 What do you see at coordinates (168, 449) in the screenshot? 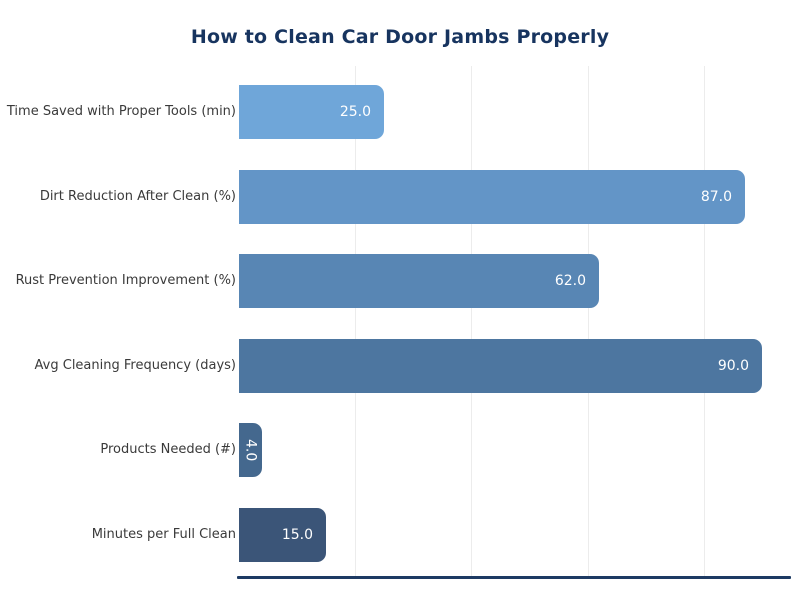
I see `category-label: Products Needed (#)` at bounding box center [168, 449].